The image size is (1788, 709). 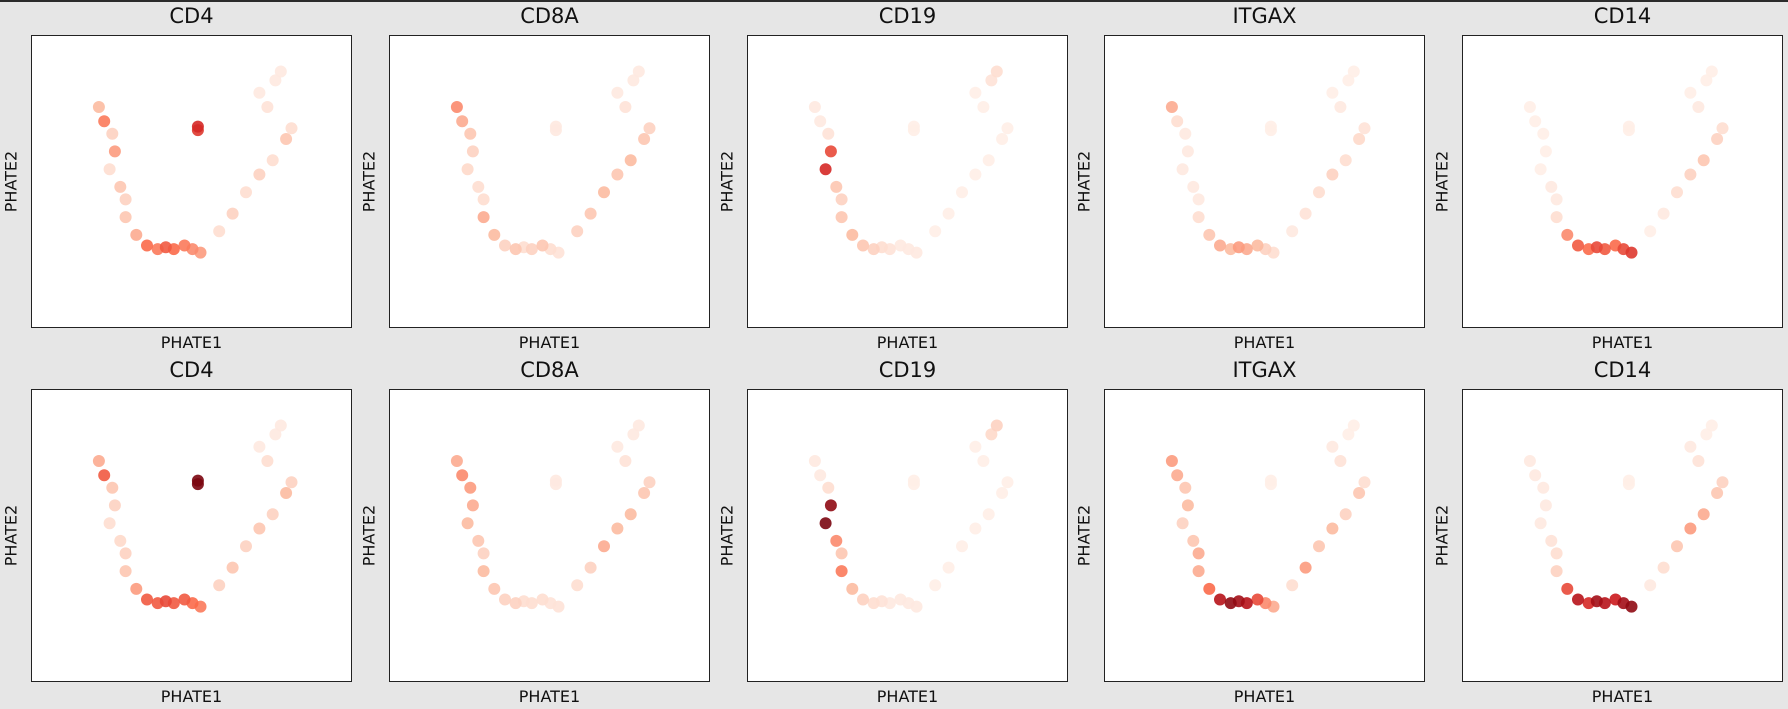 I want to click on scatter-panel: ITGAX PHATE1 PHATE2, so click(x=1264, y=179).